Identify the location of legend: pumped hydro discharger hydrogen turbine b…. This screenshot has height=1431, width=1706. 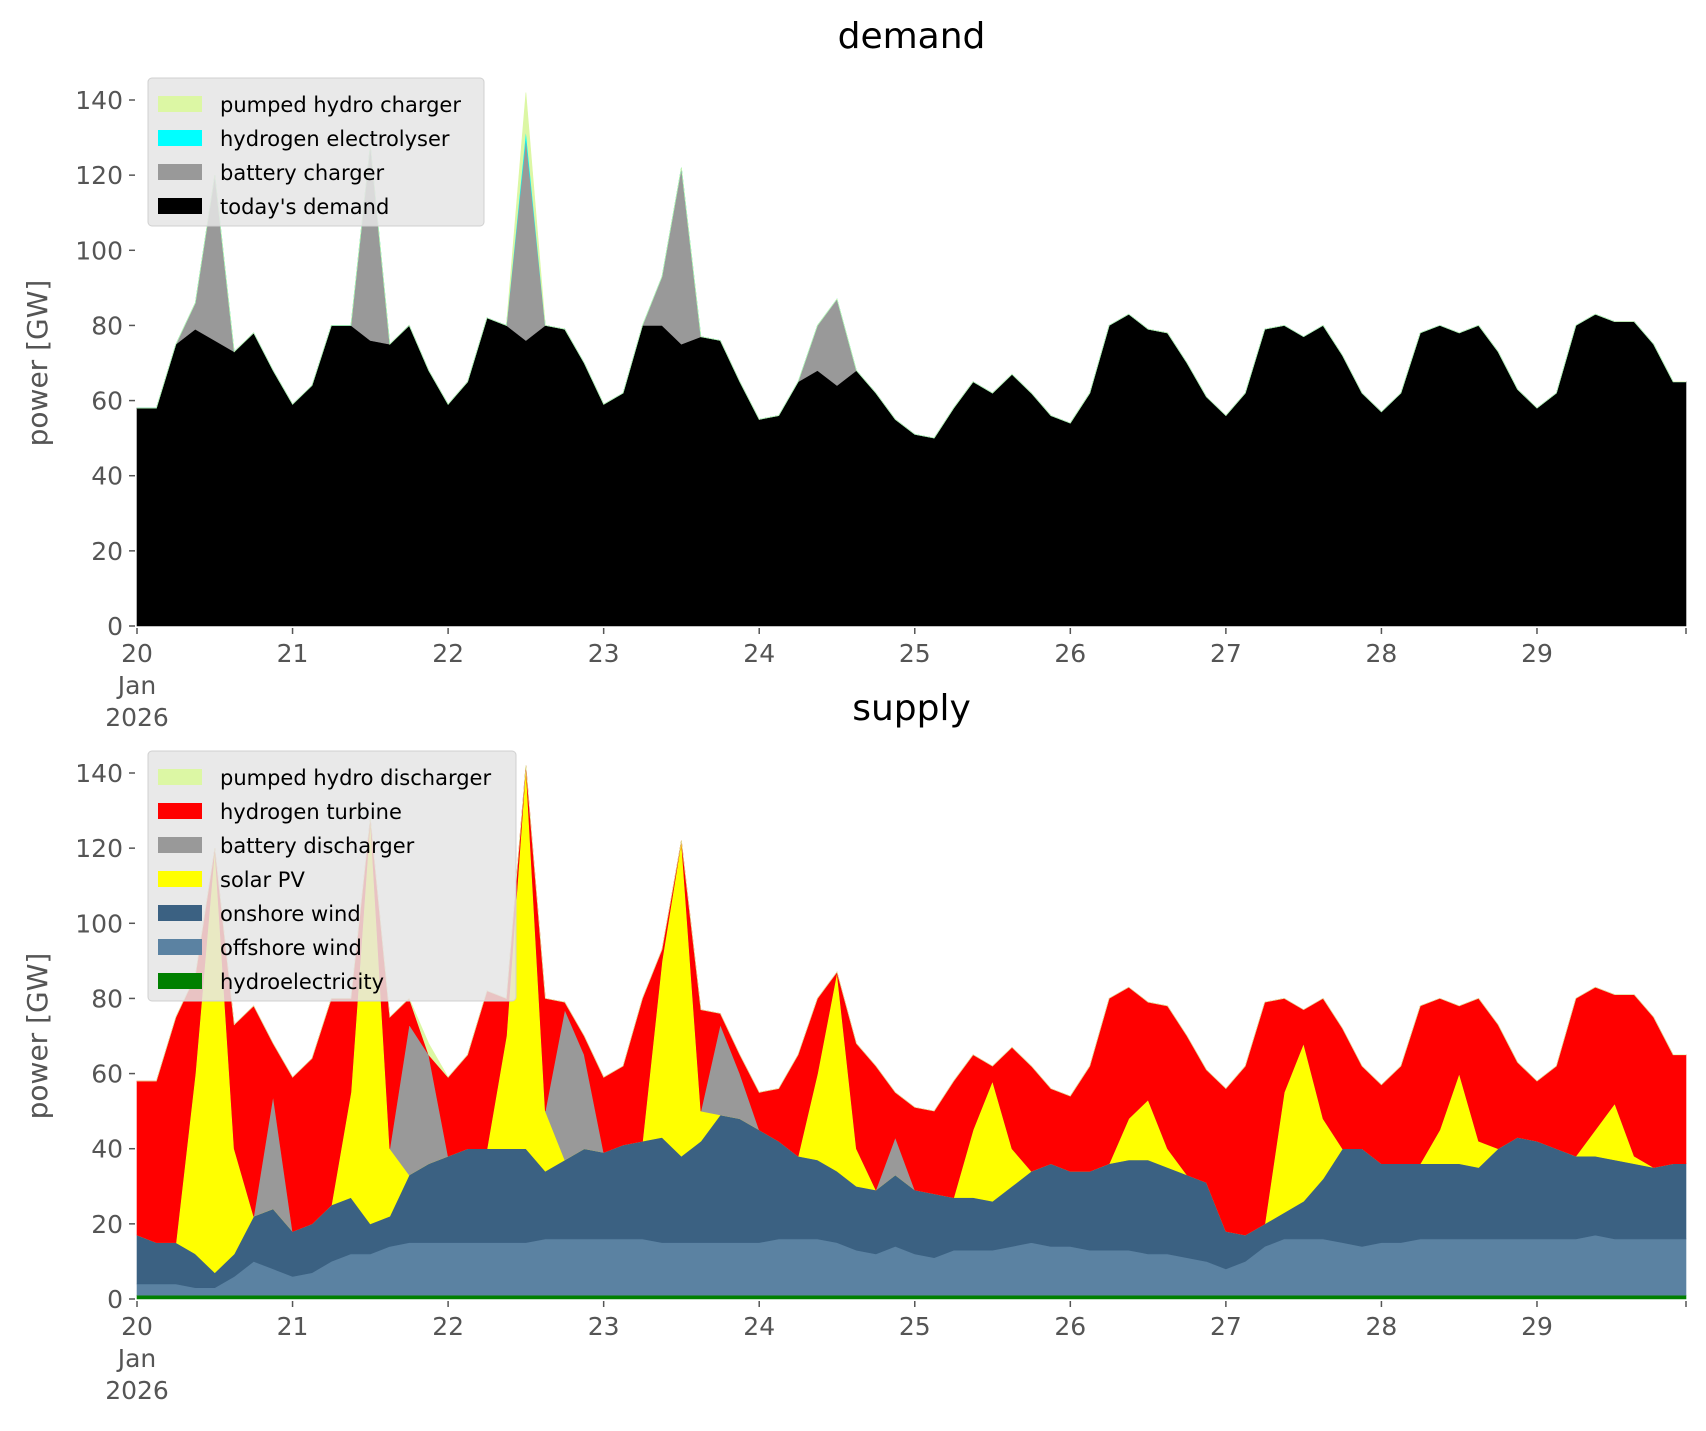
(332, 876).